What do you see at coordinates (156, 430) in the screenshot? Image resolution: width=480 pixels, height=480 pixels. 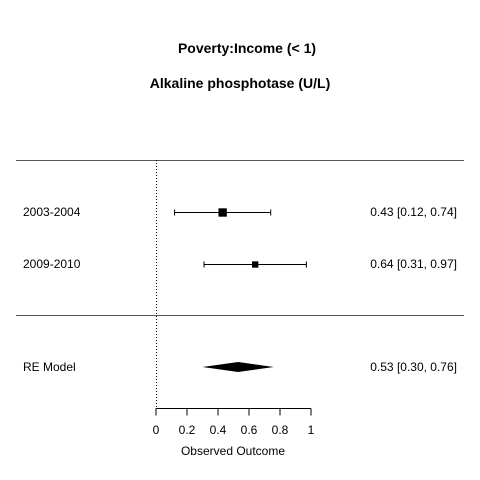 I see `x-tick-label: 0` at bounding box center [156, 430].